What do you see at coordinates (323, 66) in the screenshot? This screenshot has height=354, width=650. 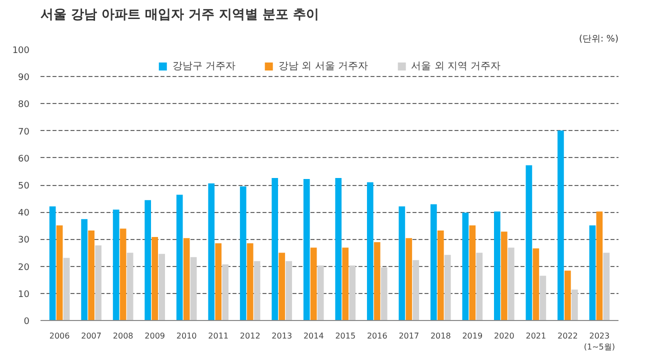 I see `legend-label: 강남 외 서울 거주자` at bounding box center [323, 66].